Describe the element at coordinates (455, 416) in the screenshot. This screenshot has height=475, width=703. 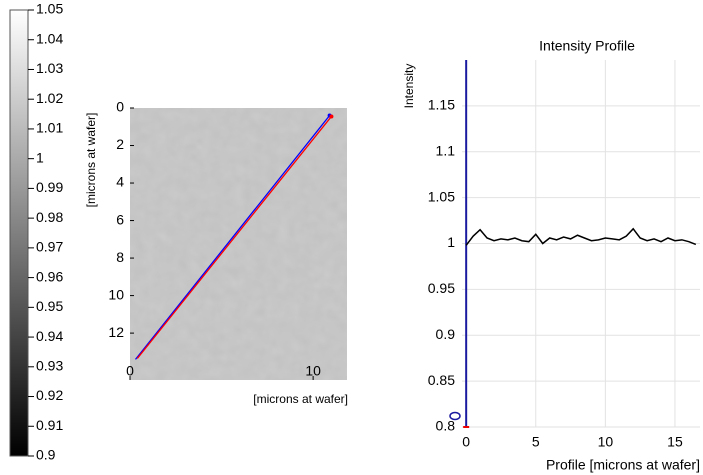
I see `origin-marker` at that location.